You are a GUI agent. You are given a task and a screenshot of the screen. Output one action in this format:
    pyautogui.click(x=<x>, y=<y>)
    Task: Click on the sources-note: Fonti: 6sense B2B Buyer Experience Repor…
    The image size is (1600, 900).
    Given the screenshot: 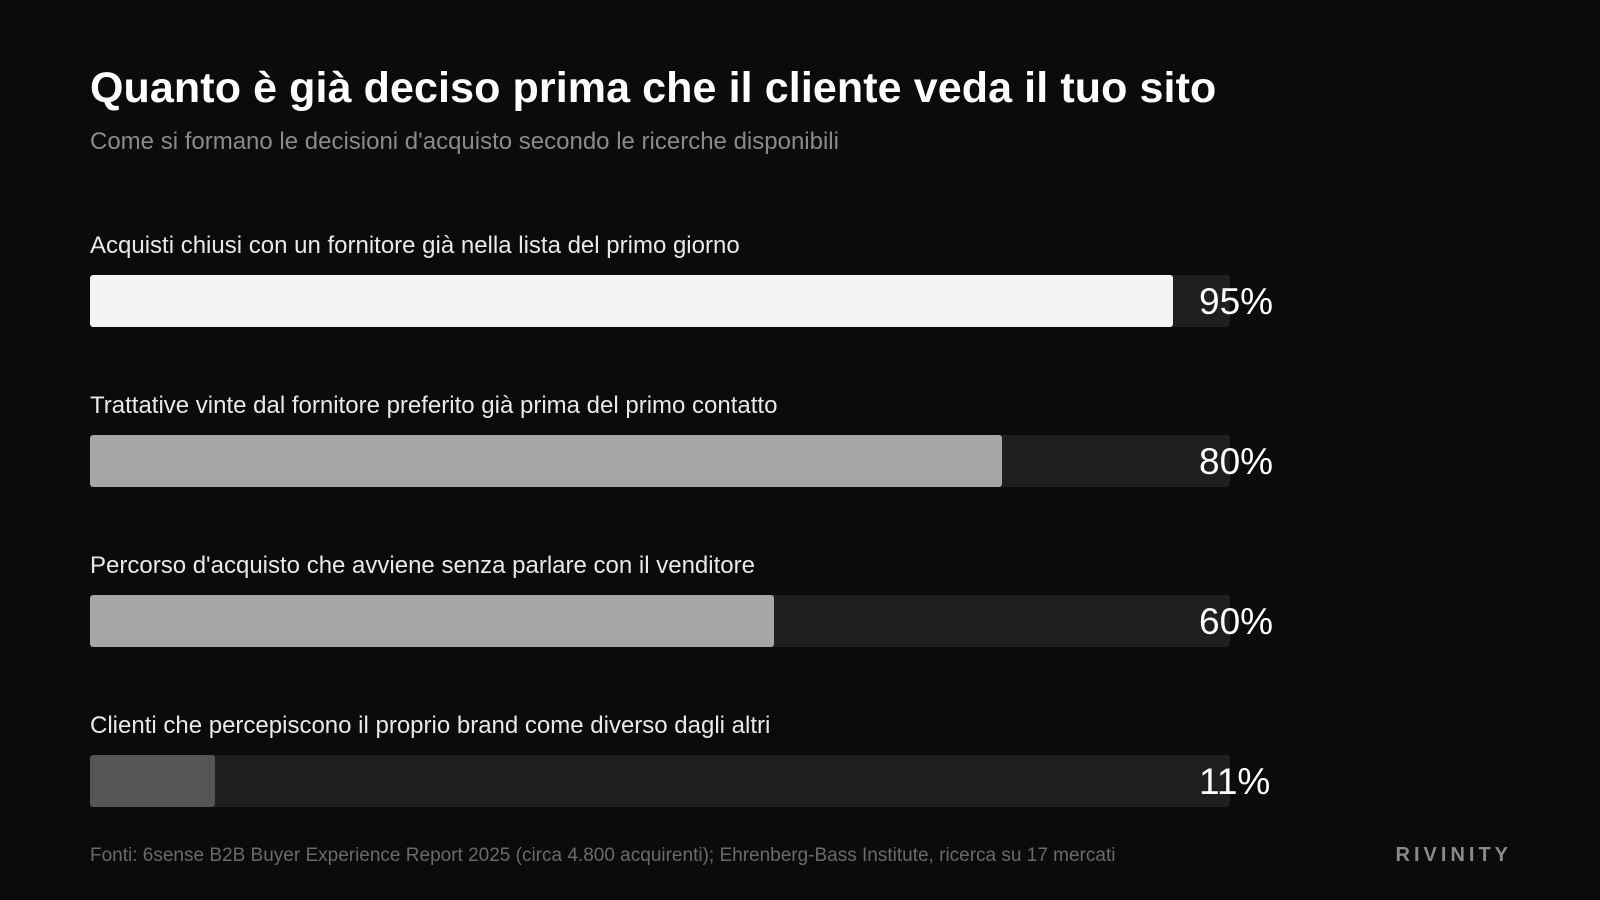 What is the action you would take?
    pyautogui.click(x=603, y=855)
    